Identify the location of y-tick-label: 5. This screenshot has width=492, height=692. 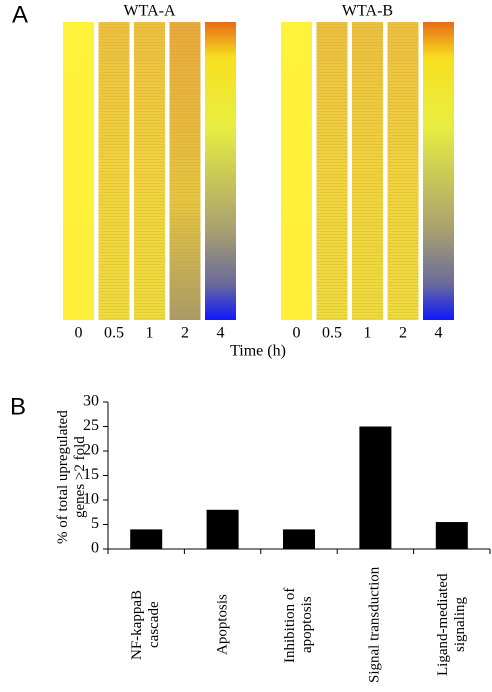
(95, 523).